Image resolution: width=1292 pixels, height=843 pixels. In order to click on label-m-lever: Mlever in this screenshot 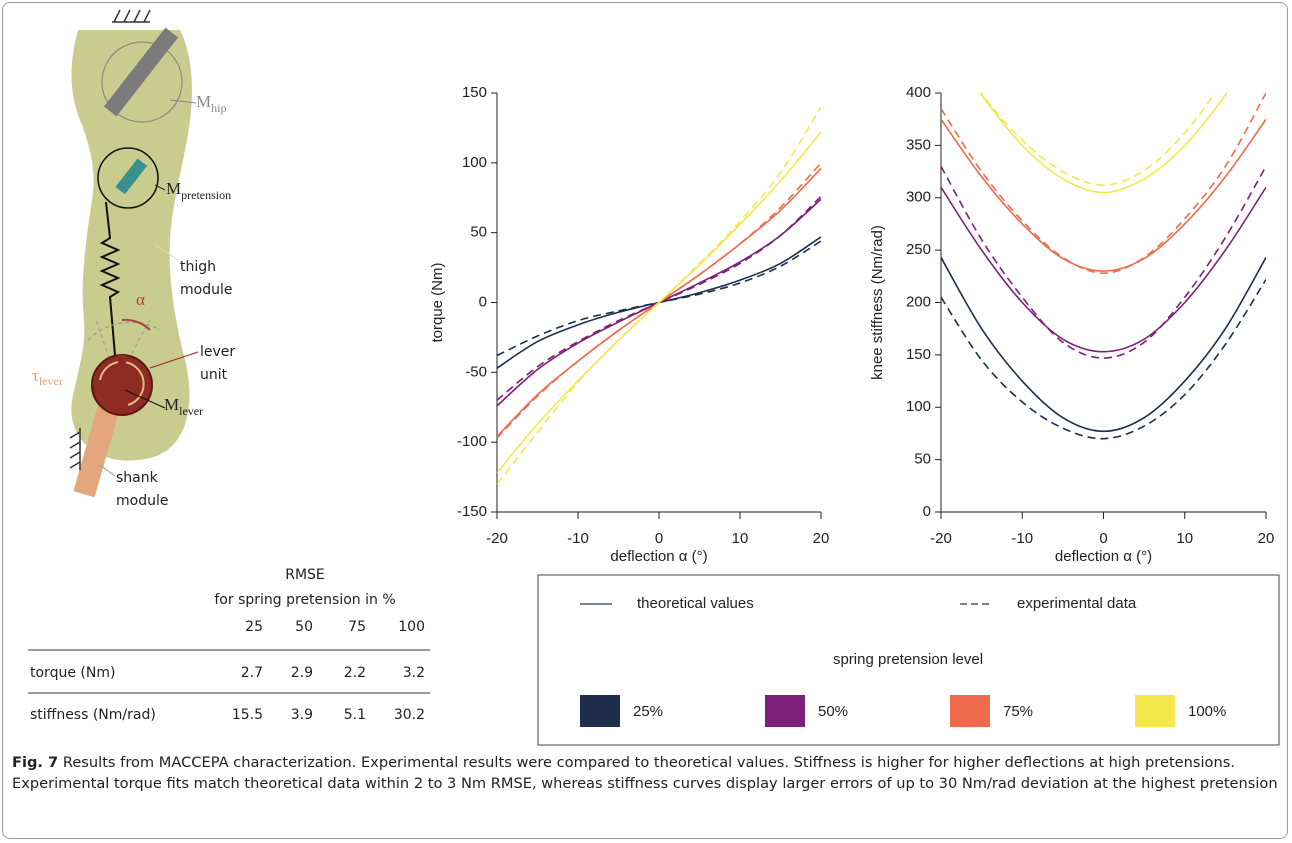, I will do `click(183, 406)`.